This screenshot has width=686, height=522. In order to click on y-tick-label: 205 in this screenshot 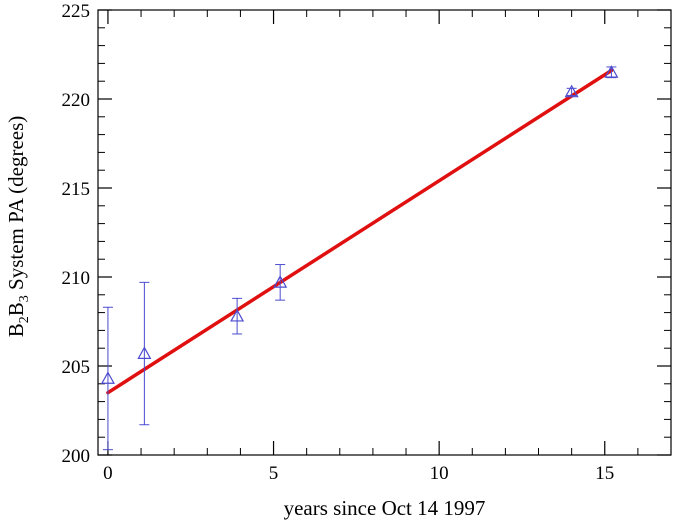, I will do `click(76, 367)`.